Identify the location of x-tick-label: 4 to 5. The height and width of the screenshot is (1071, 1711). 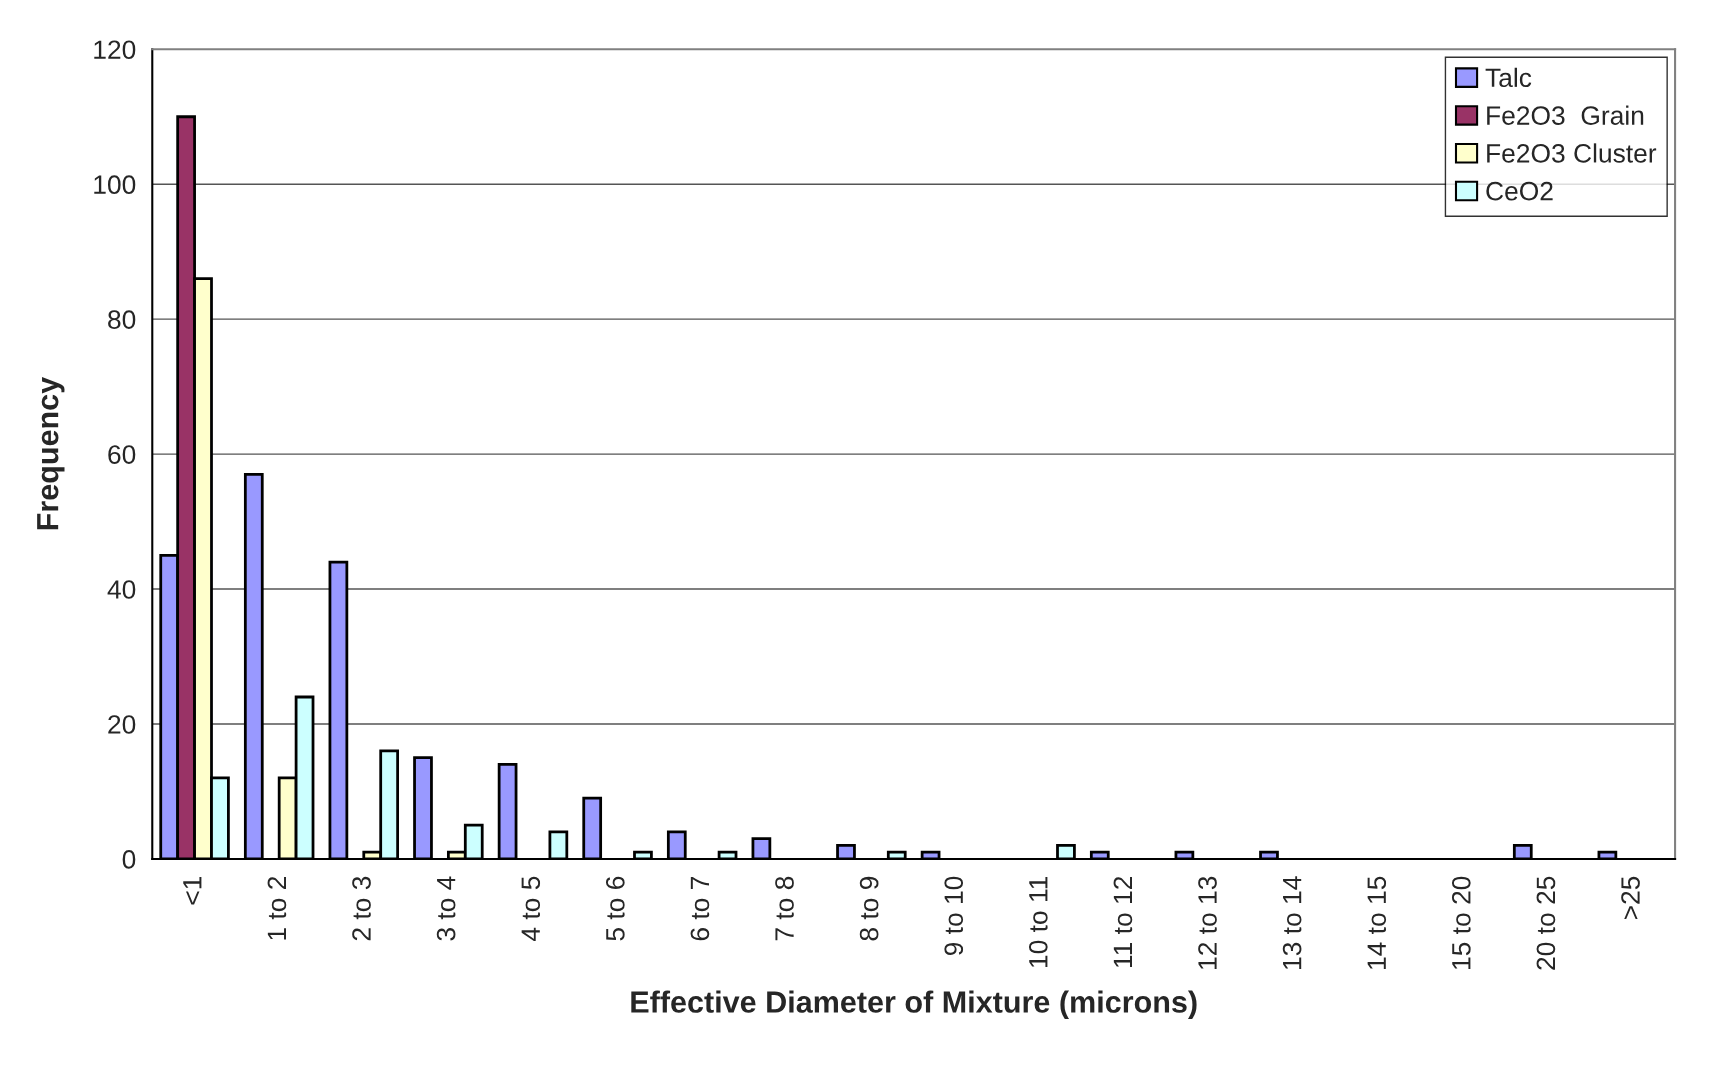
(531, 909).